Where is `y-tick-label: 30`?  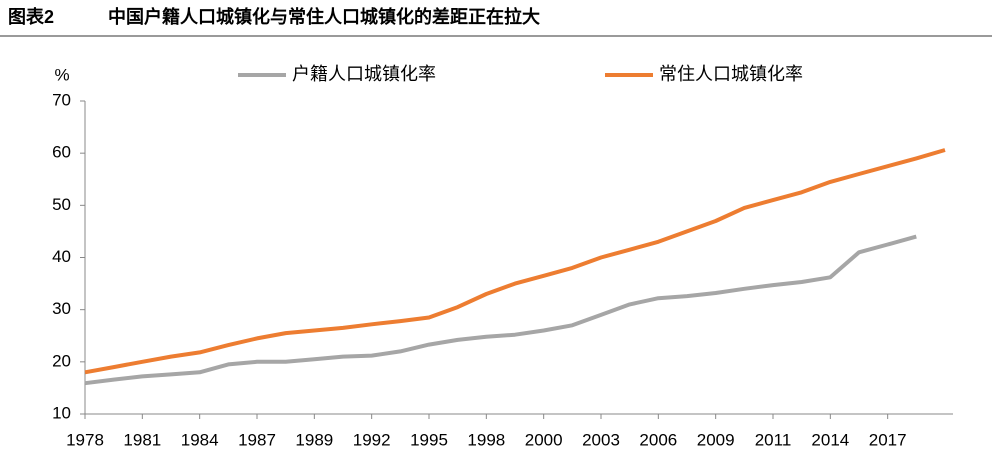
y-tick-label: 30 is located at coordinates (61, 308).